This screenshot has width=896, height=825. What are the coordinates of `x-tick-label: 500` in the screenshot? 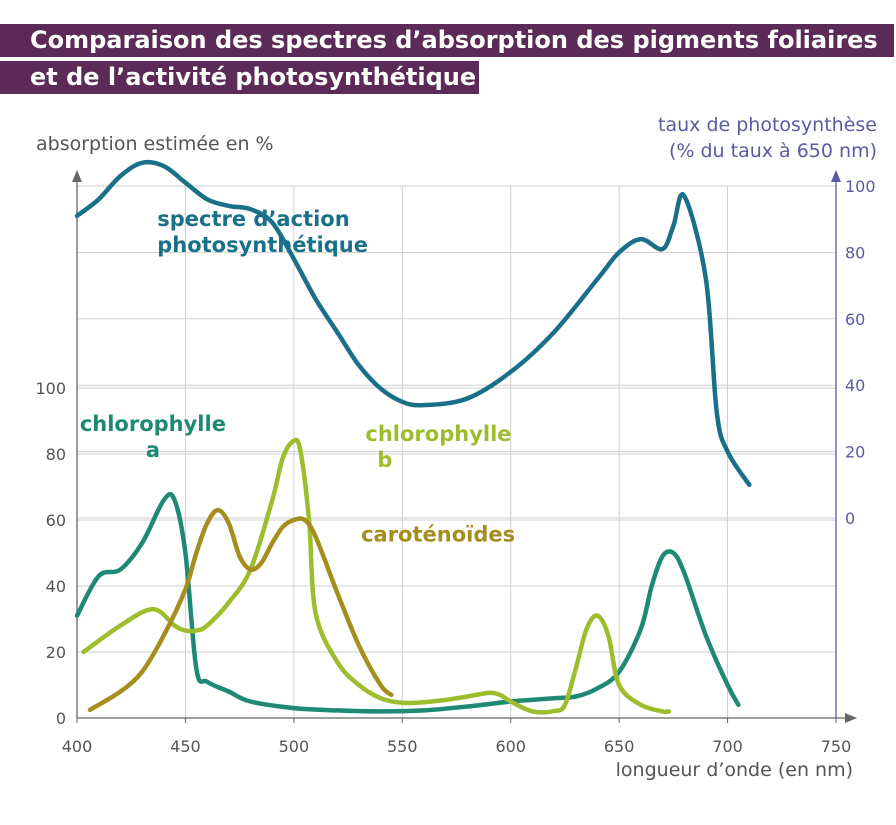 It's located at (294, 746).